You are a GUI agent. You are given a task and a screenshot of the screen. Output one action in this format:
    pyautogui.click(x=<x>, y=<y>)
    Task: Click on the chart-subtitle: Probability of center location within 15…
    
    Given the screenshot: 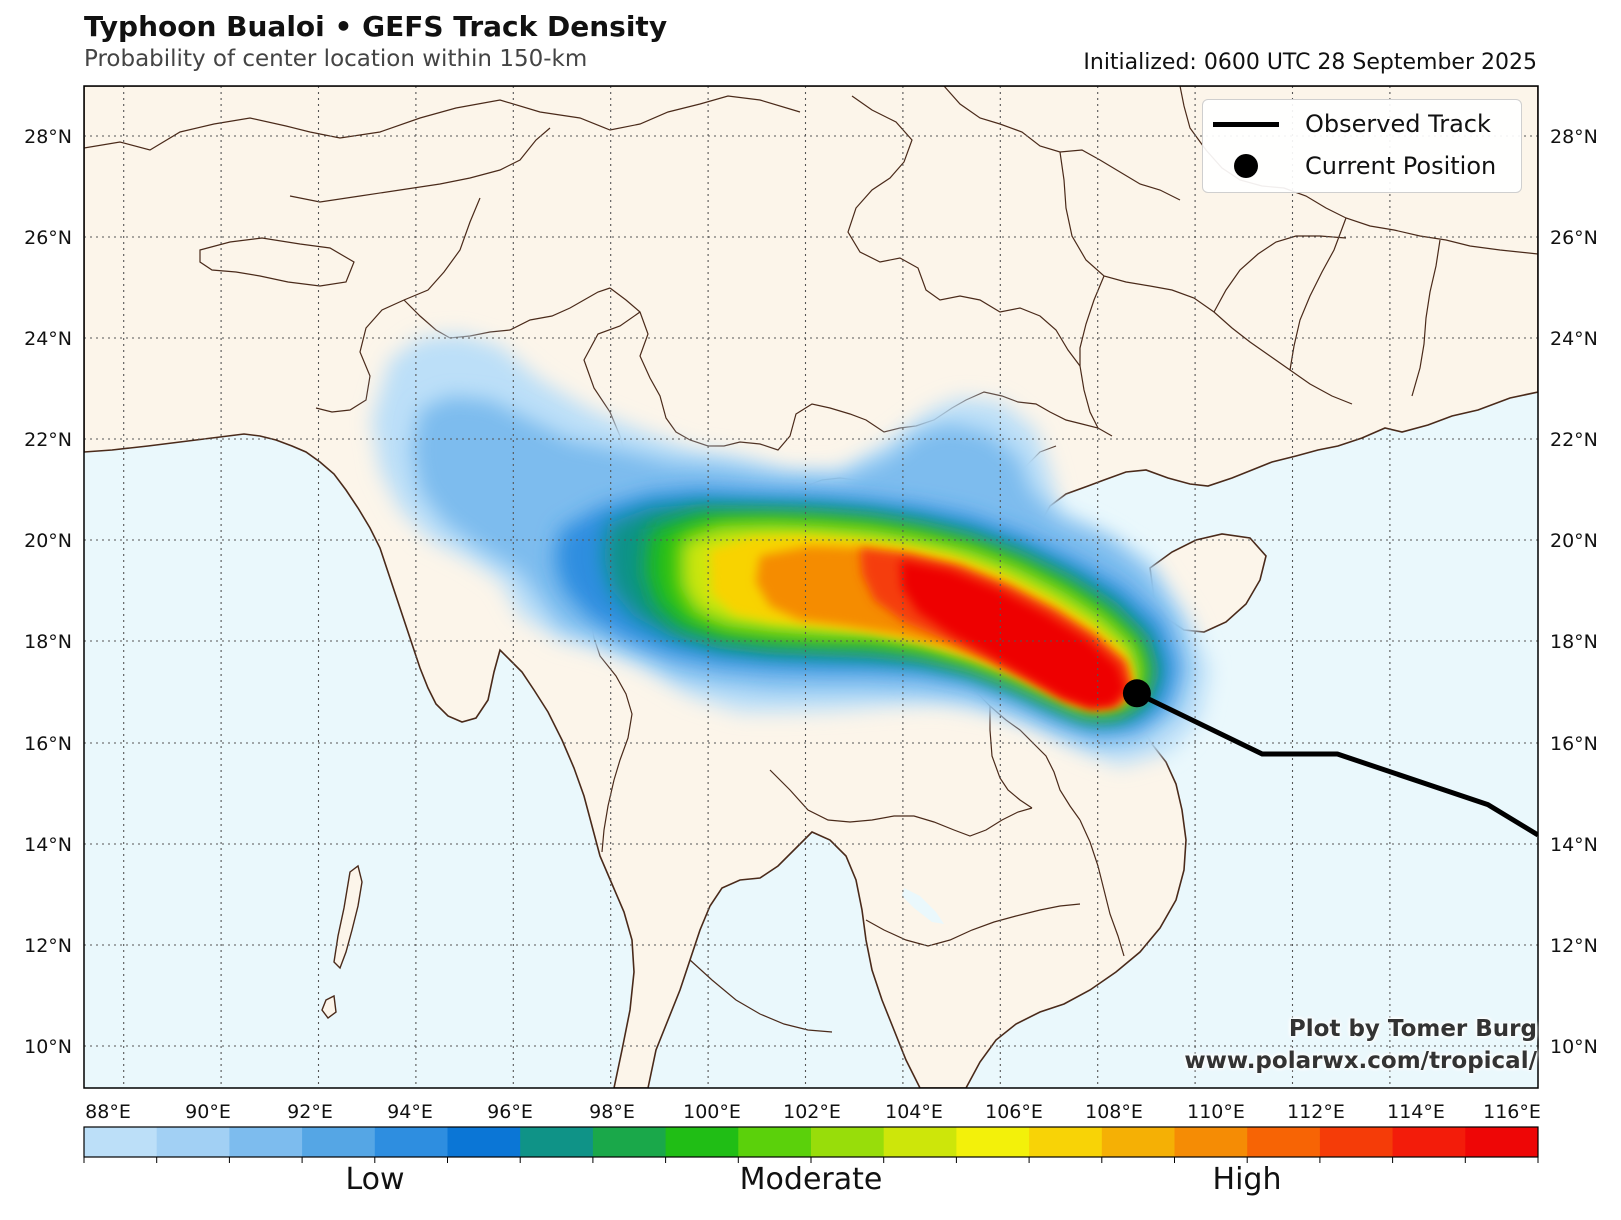 What is the action you would take?
    pyautogui.click(x=336, y=59)
    